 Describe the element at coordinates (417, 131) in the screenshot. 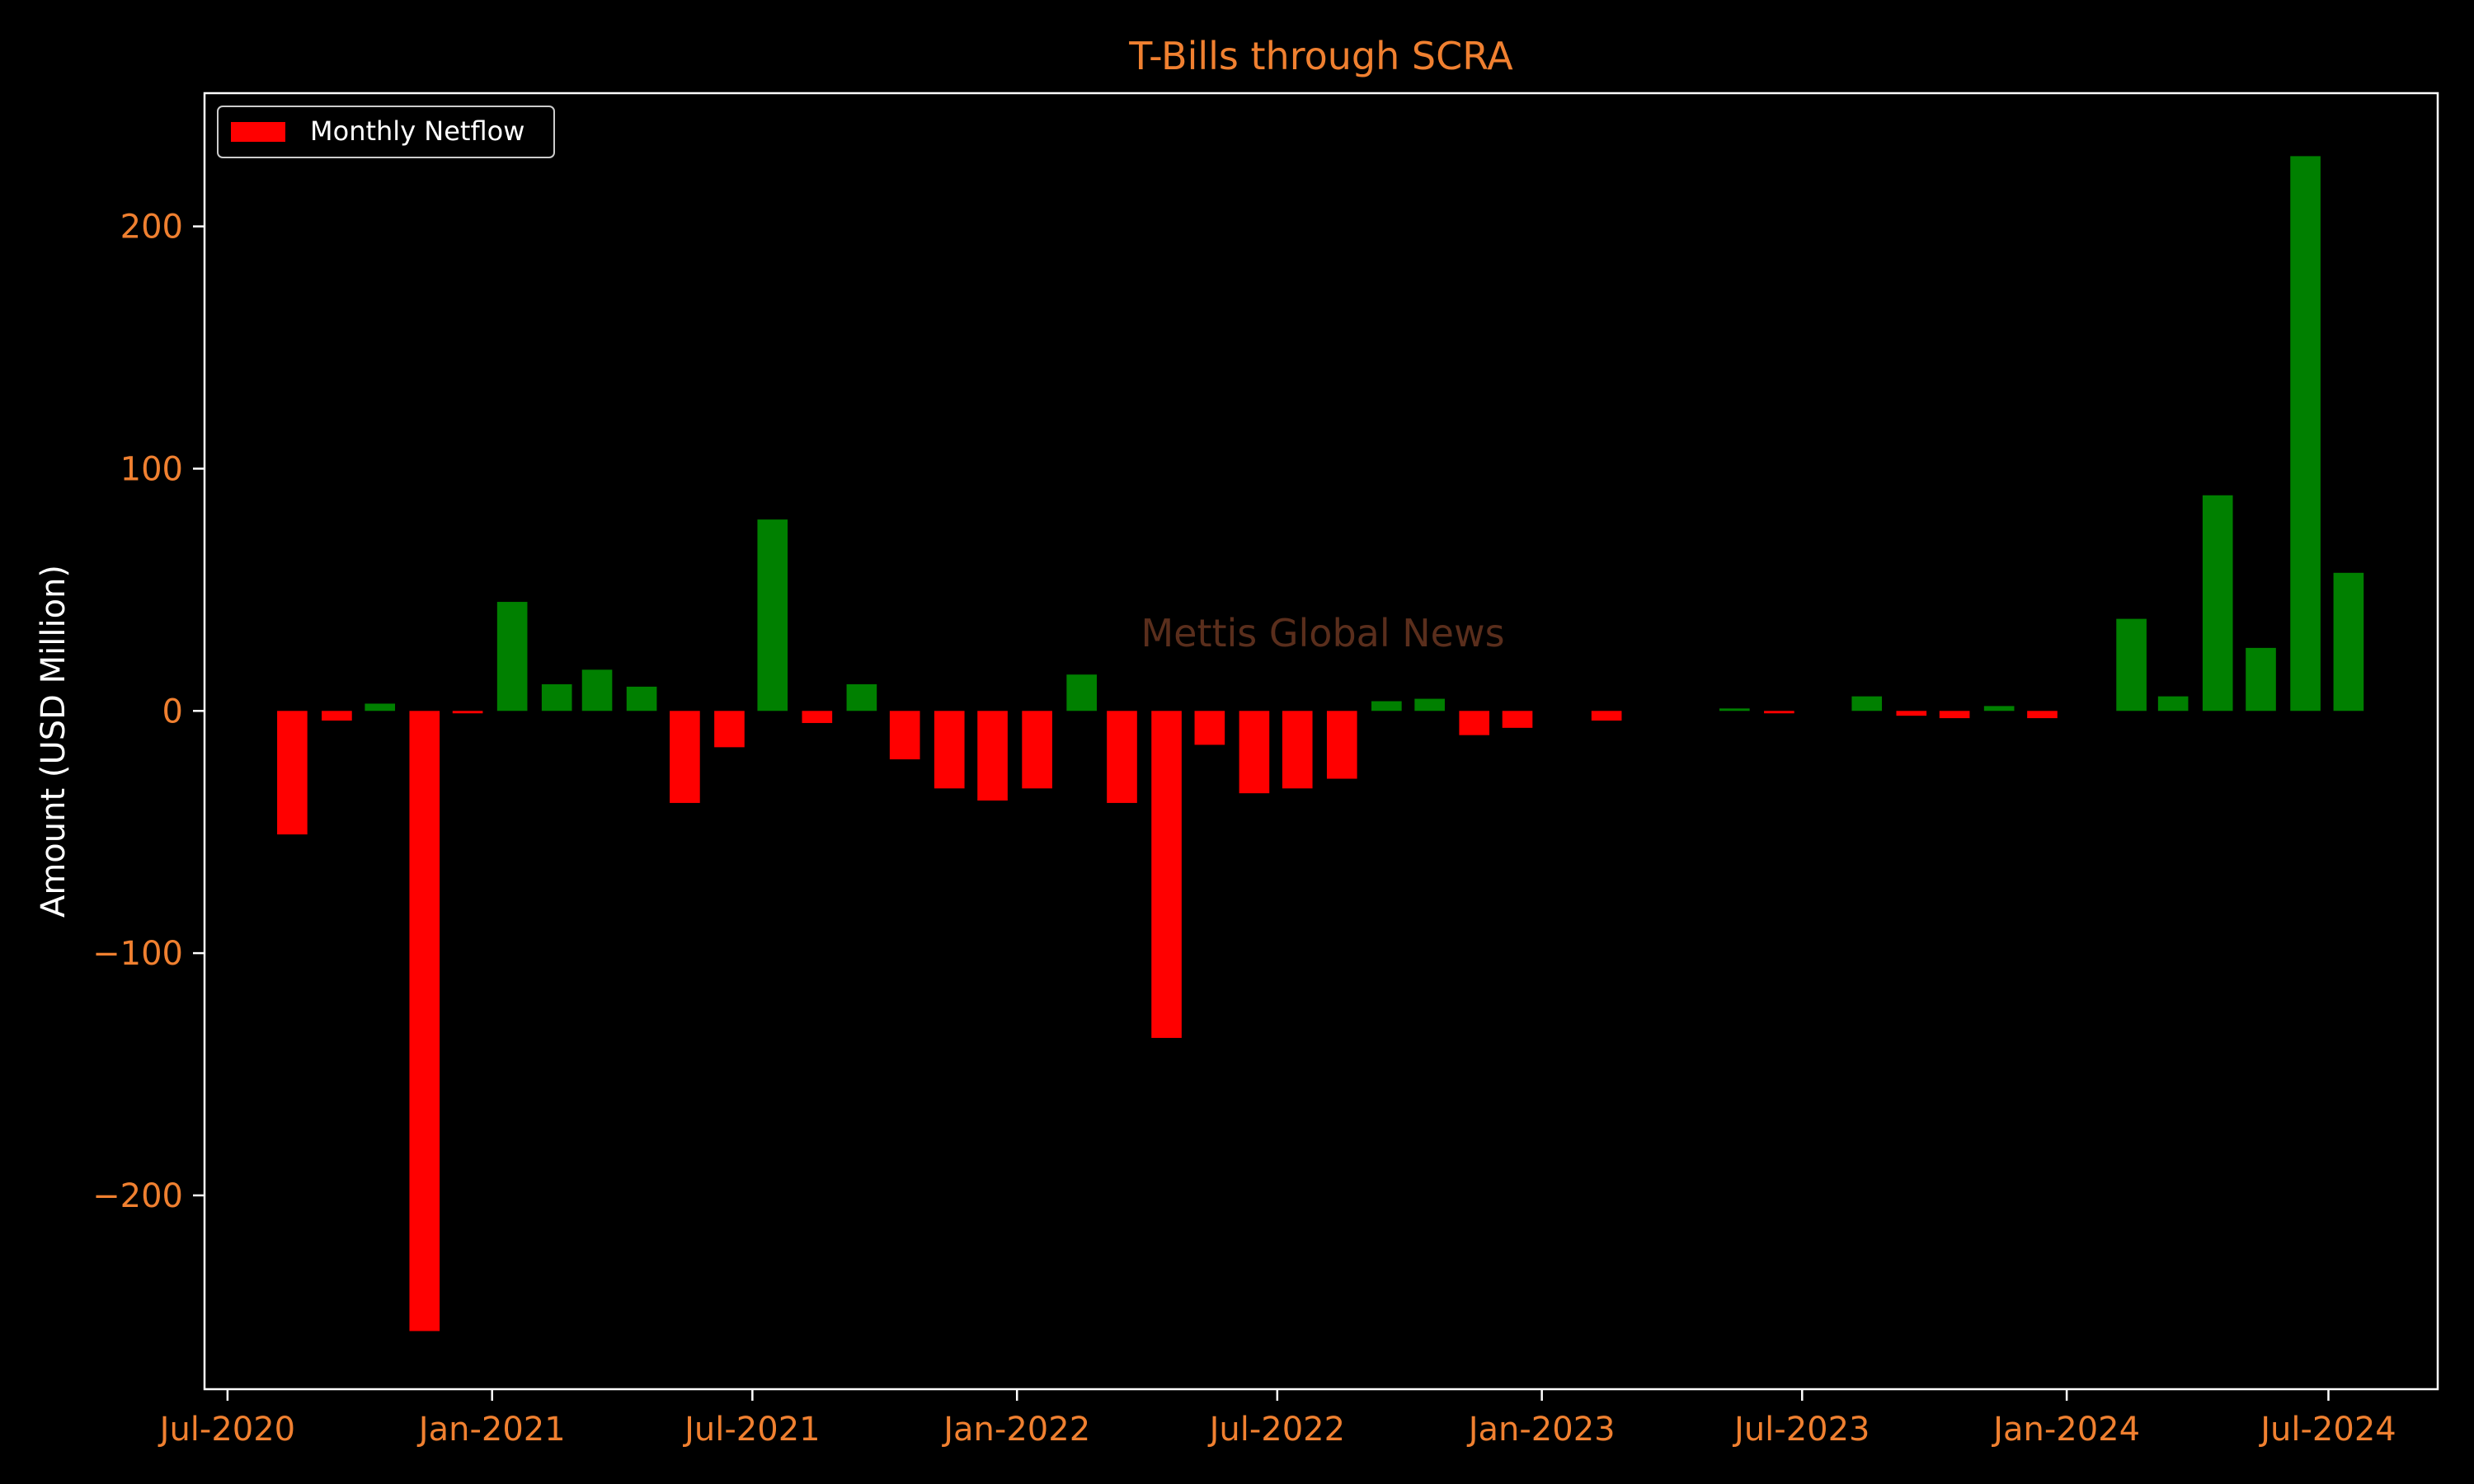

I see `legend-label: Monthly Netflow` at that location.